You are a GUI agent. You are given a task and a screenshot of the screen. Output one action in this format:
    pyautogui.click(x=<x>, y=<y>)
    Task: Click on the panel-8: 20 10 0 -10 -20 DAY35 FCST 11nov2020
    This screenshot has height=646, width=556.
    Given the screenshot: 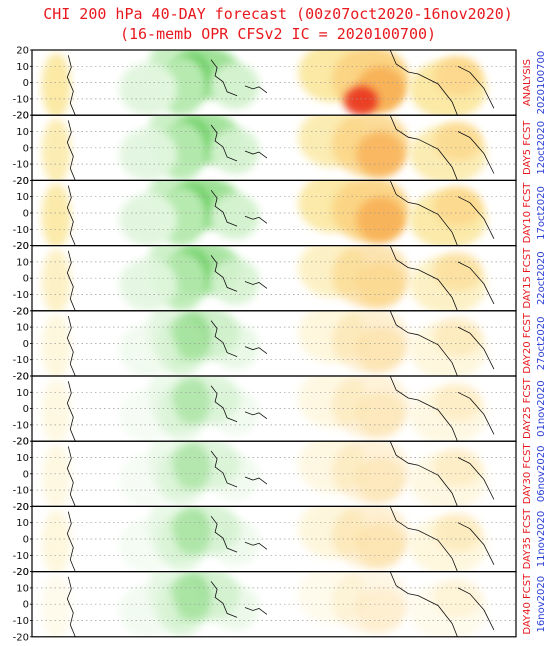 What is the action you would take?
    pyautogui.click(x=280, y=540)
    